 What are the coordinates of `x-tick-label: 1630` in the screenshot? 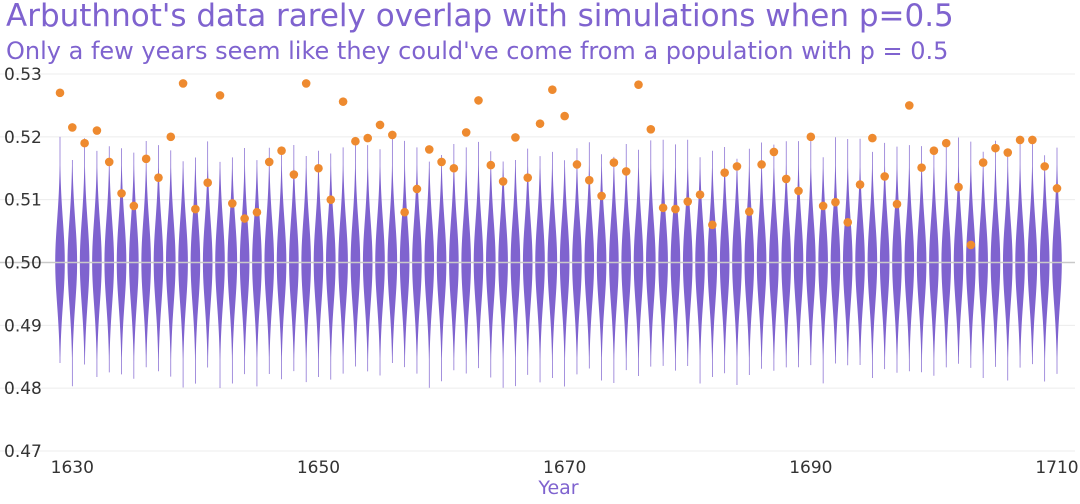 It's located at (72, 468).